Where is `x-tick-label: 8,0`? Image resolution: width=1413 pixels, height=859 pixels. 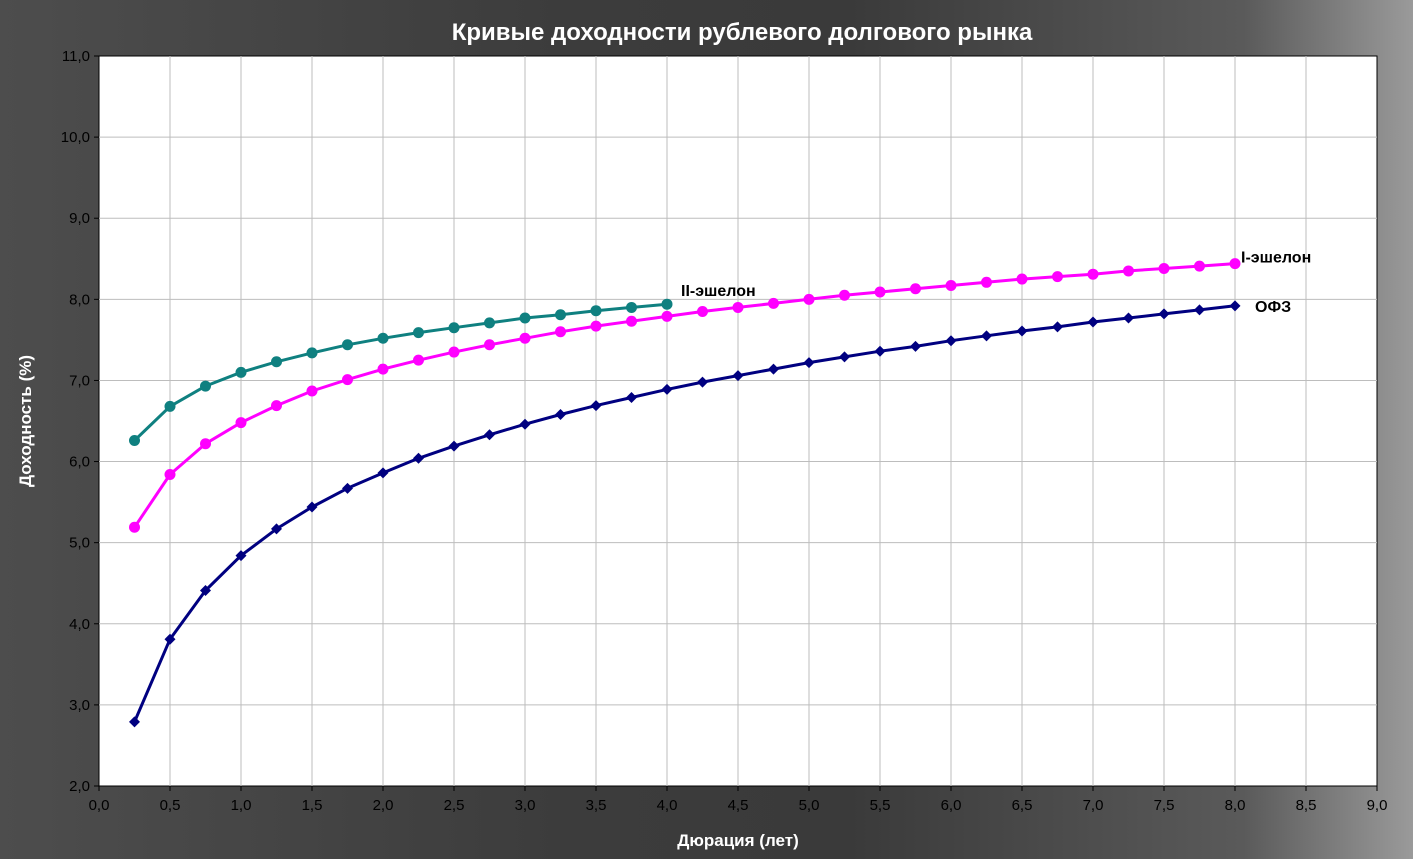
x-tick-label: 8,0 is located at coordinates (1235, 805).